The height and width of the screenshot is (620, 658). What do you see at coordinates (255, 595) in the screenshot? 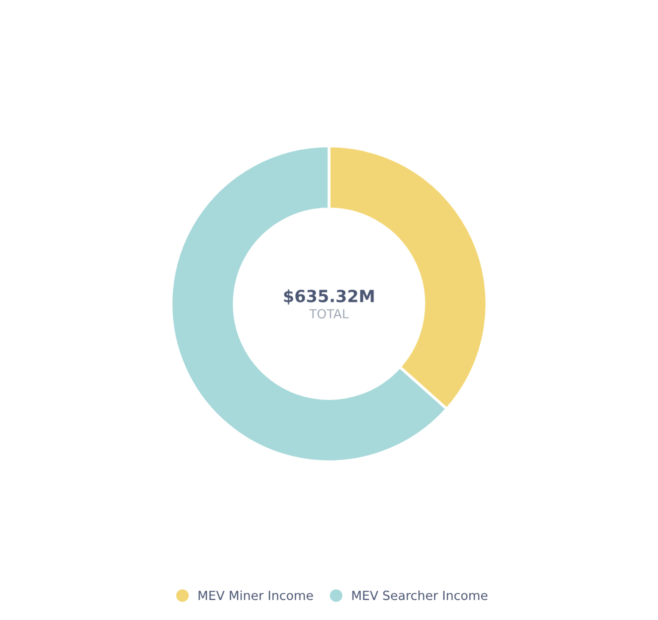
I see `legend-label: MEV Miner Income` at bounding box center [255, 595].